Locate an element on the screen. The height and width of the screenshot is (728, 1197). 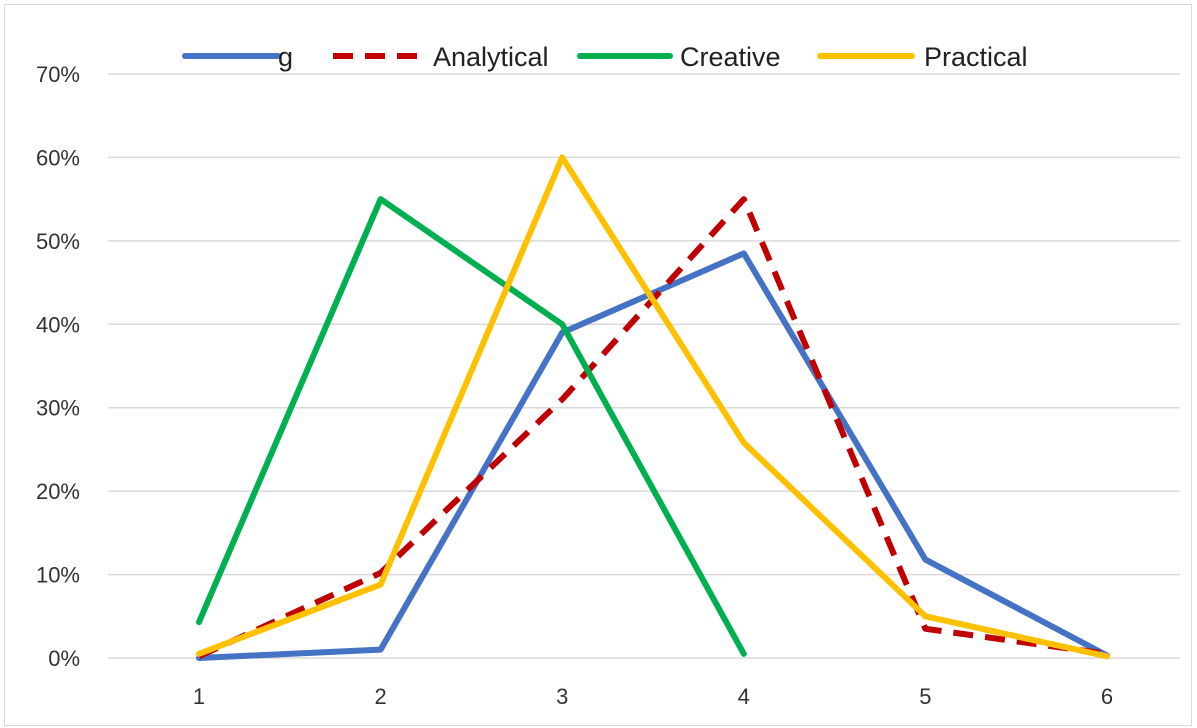
x-axis: 1 2 3 4 5 6 is located at coordinates (653, 696).